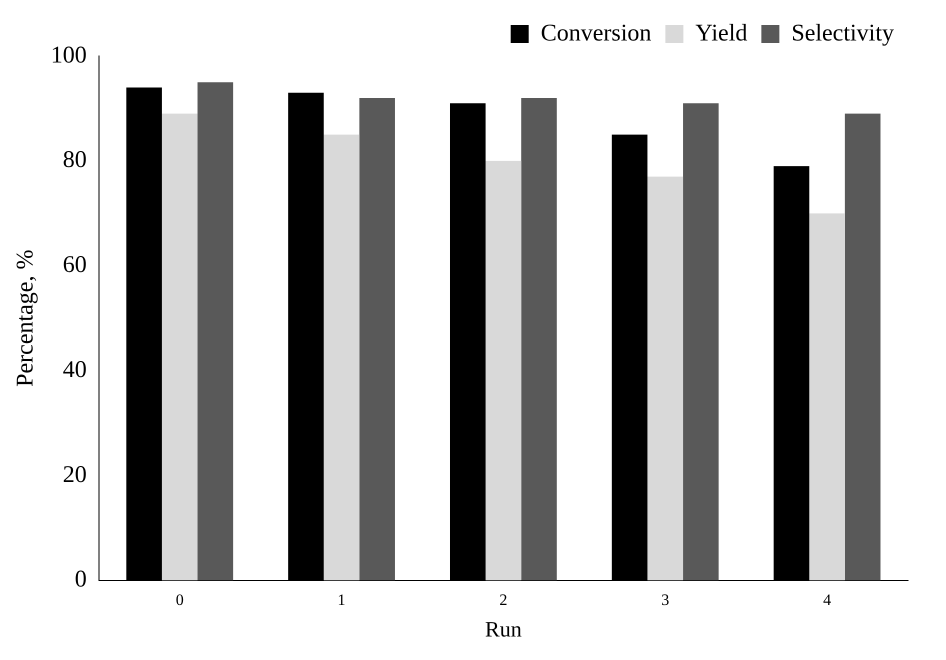 The width and height of the screenshot is (946, 660). I want to click on y-tick-label: 20, so click(74, 475).